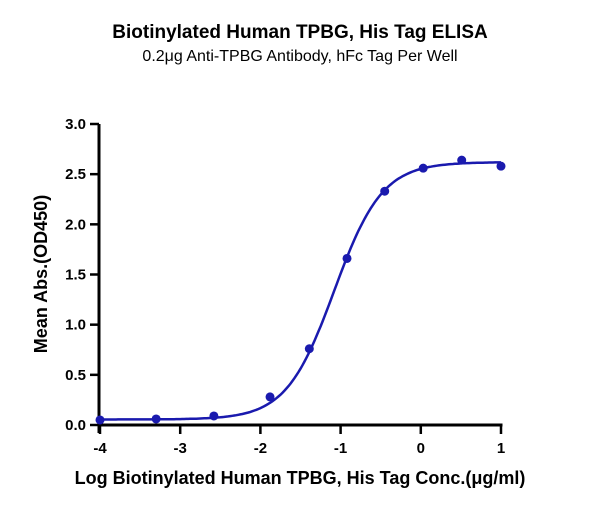 This screenshot has width=600, height=512. I want to click on x-tick-label: -4, so click(100, 448).